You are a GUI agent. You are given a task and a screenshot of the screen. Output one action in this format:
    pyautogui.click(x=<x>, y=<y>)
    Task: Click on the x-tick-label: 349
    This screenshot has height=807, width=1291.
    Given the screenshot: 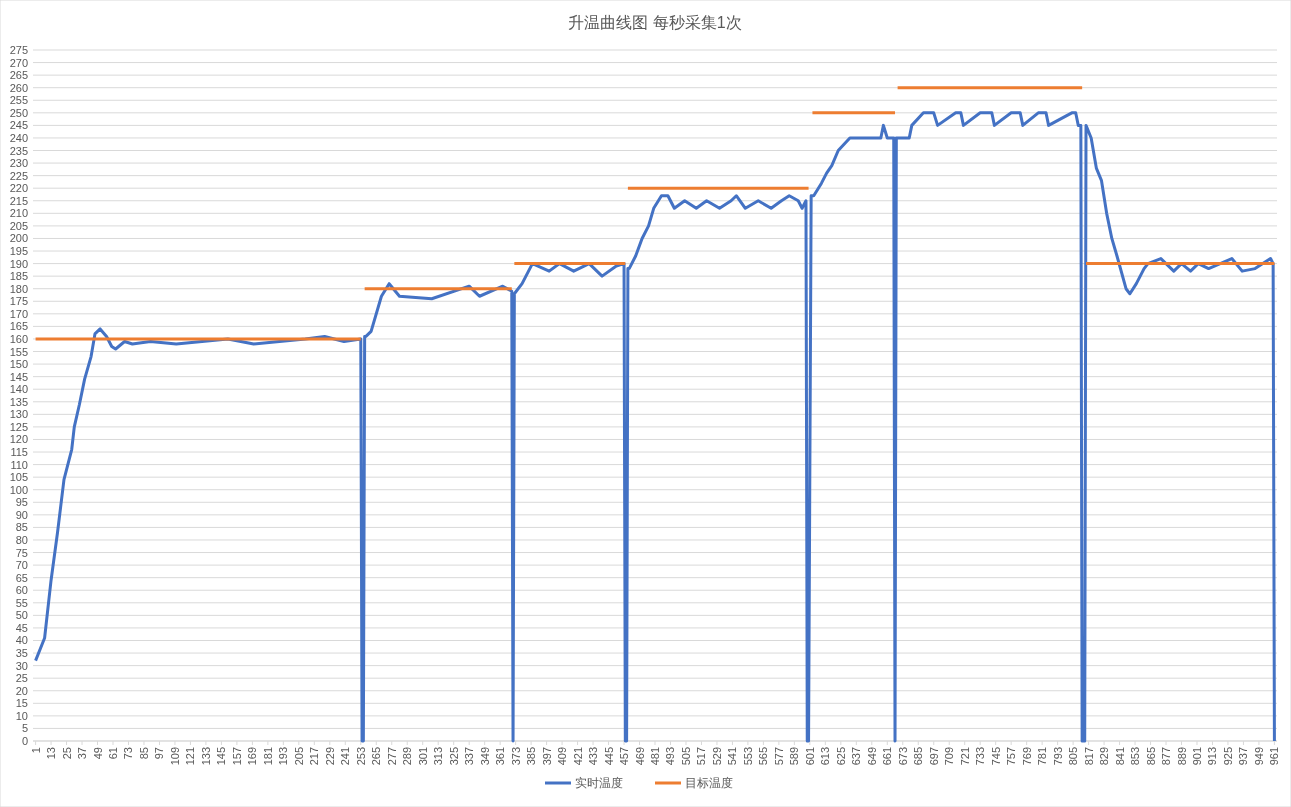 What is the action you would take?
    pyautogui.click(x=484, y=756)
    